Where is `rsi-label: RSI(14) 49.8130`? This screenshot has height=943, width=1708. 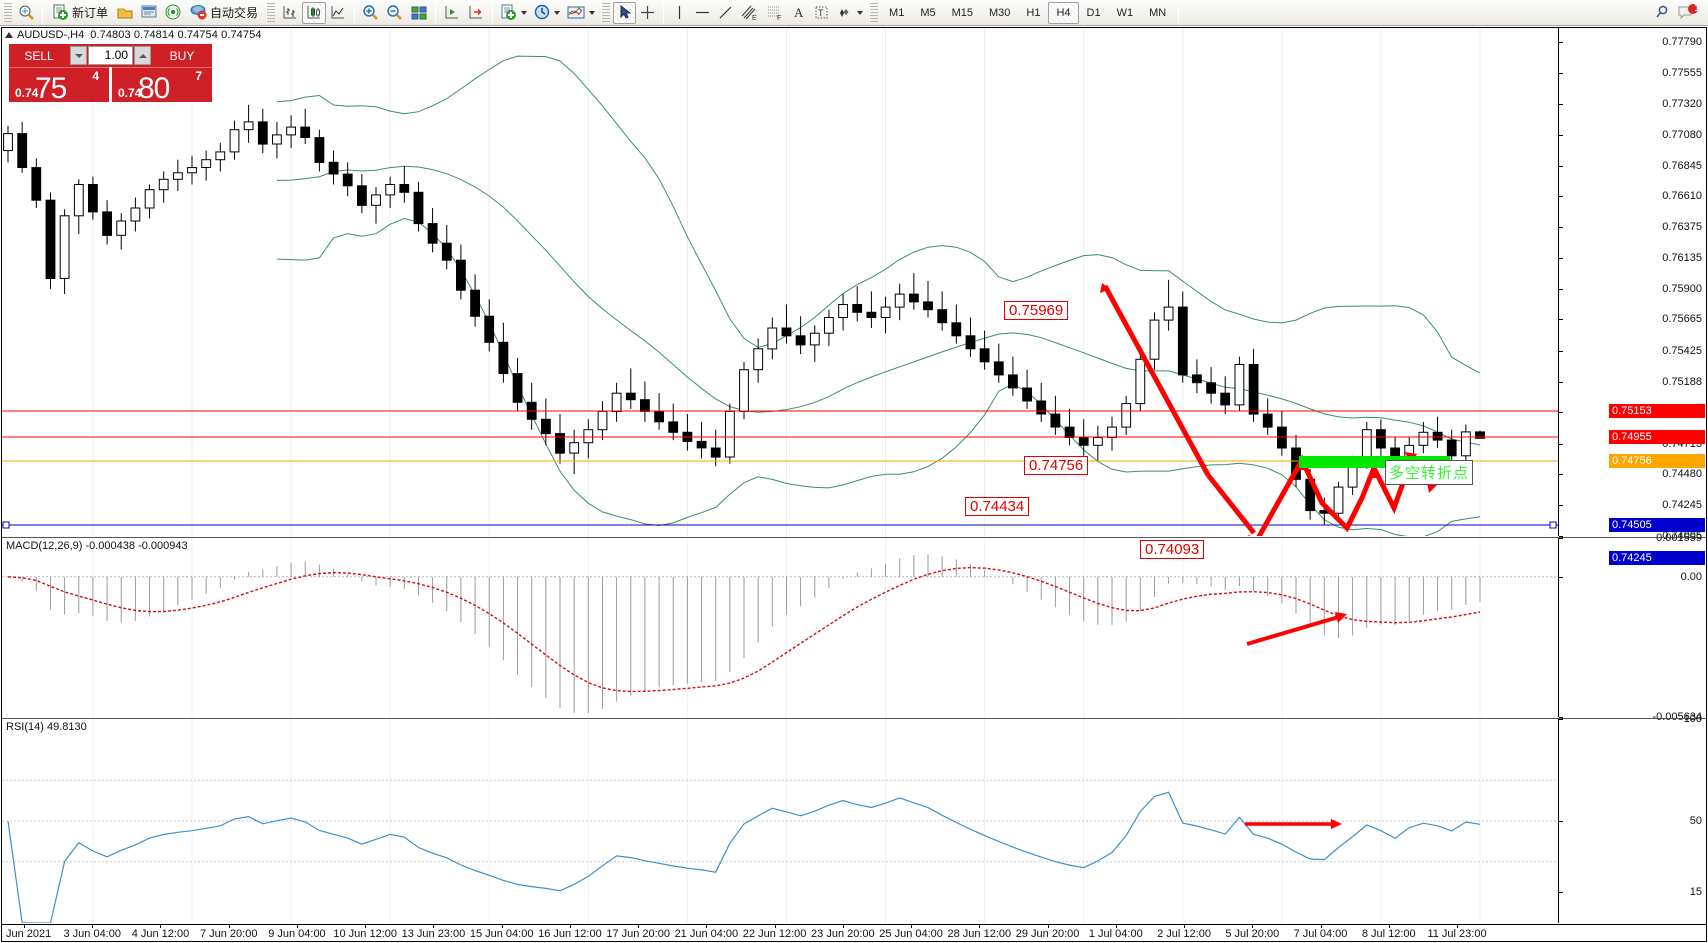 rsi-label: RSI(14) 49.8130 is located at coordinates (46, 727).